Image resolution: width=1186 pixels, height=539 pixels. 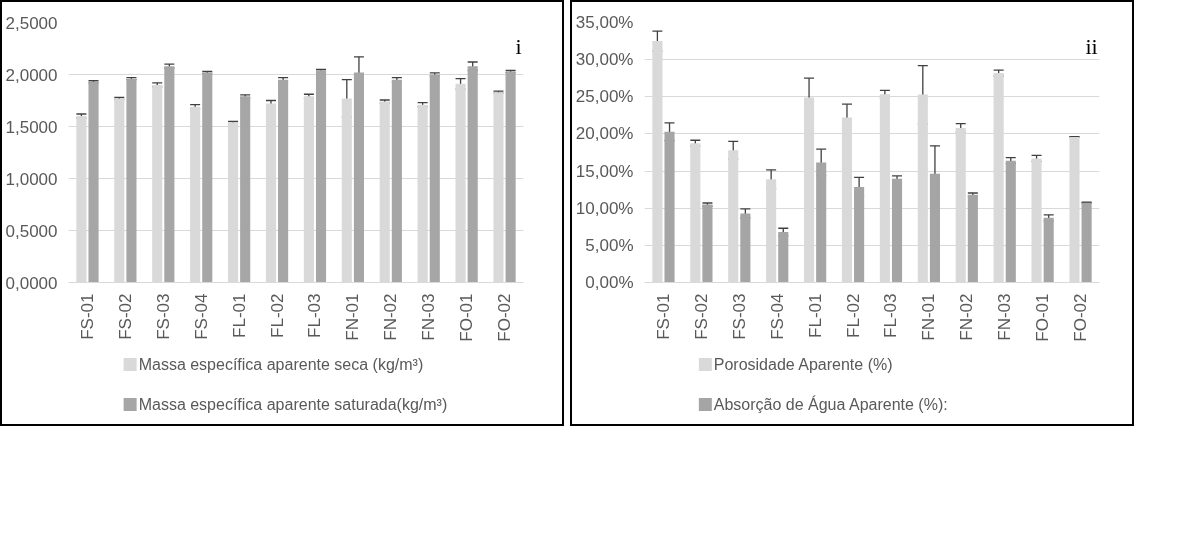 I want to click on annotation: i, so click(x=518, y=46).